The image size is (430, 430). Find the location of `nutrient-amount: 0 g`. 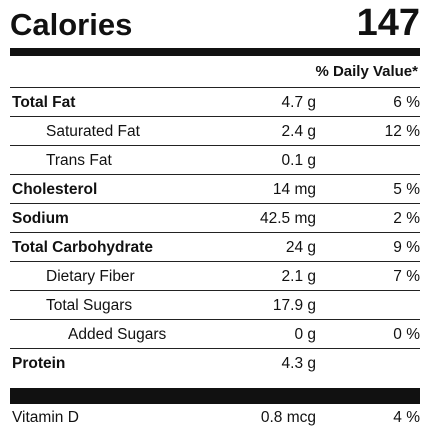

nutrient-amount: 0 g is located at coordinates (305, 334).